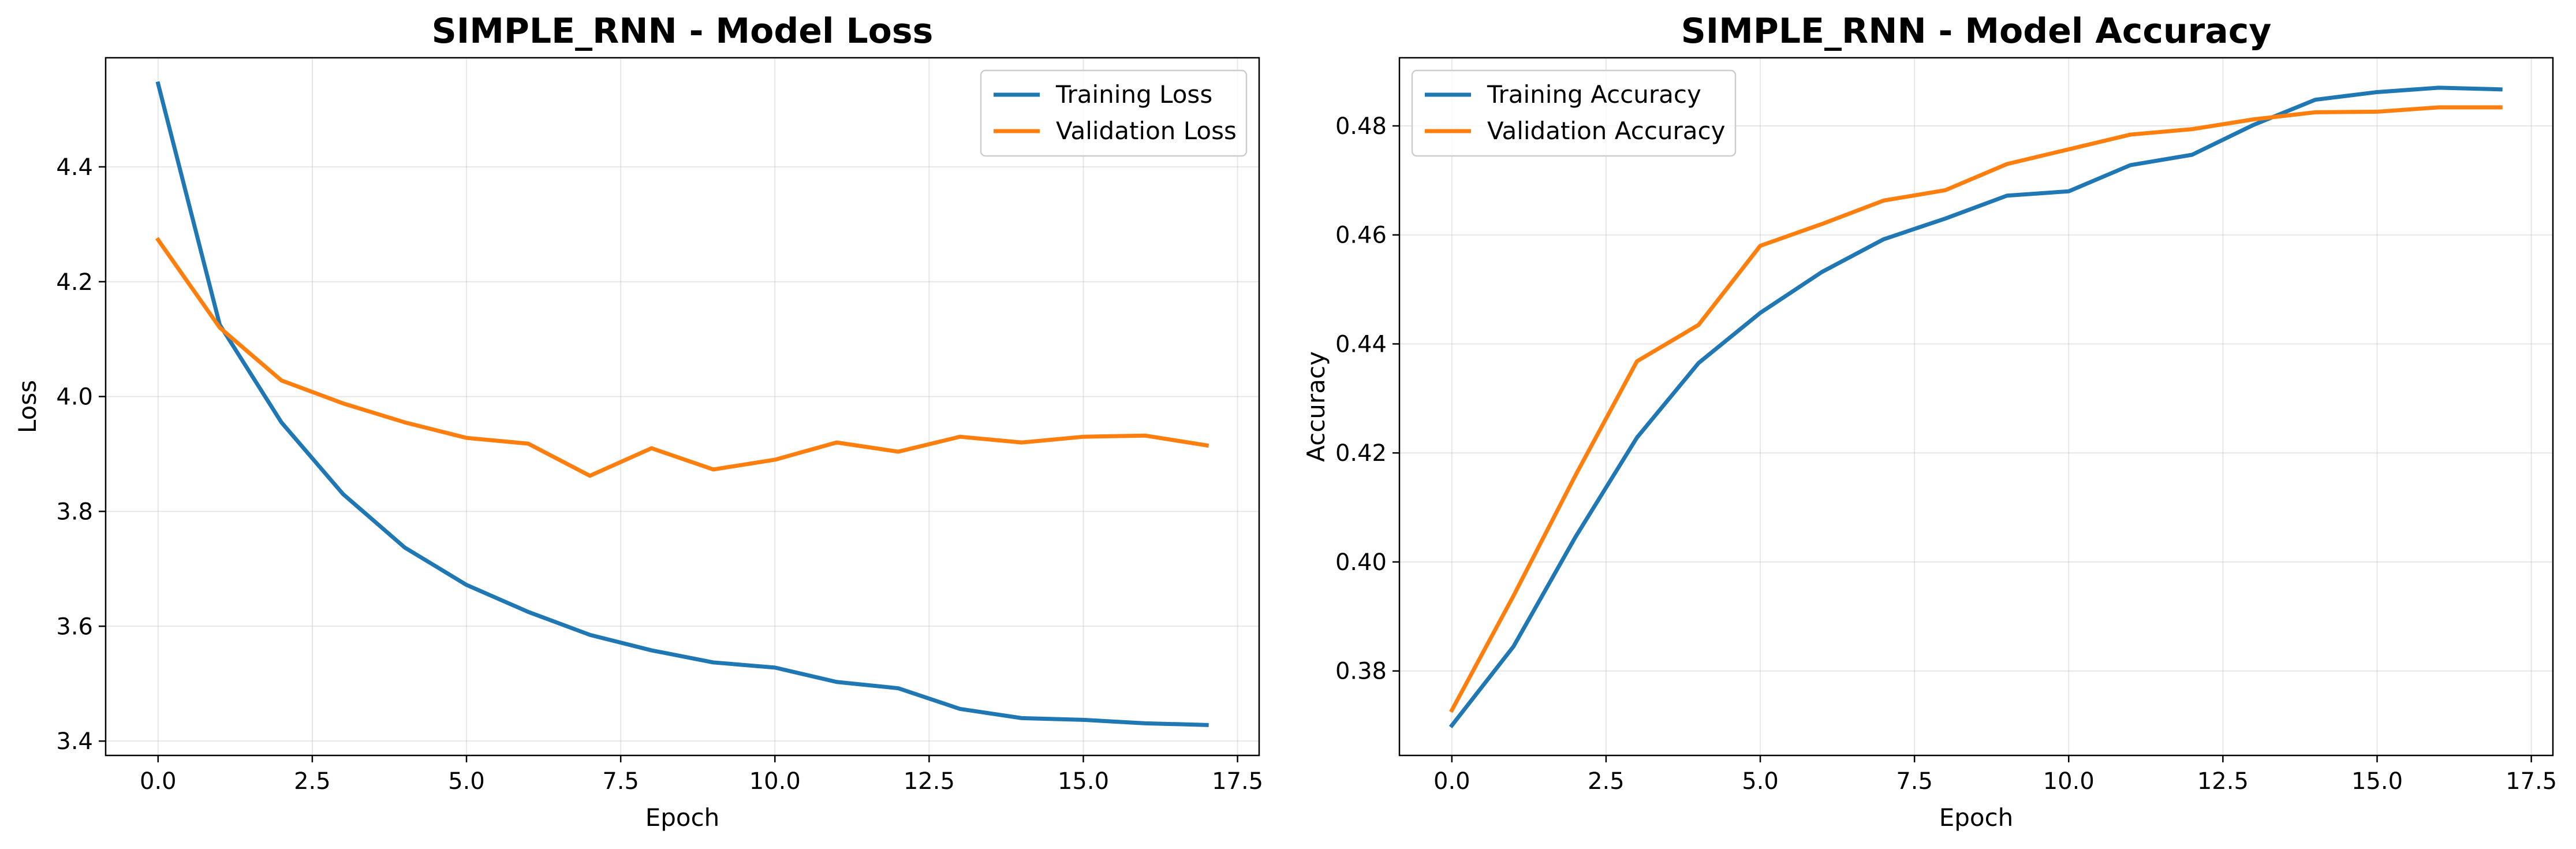  What do you see at coordinates (74, 741) in the screenshot?
I see `y-tick-label: 3.4` at bounding box center [74, 741].